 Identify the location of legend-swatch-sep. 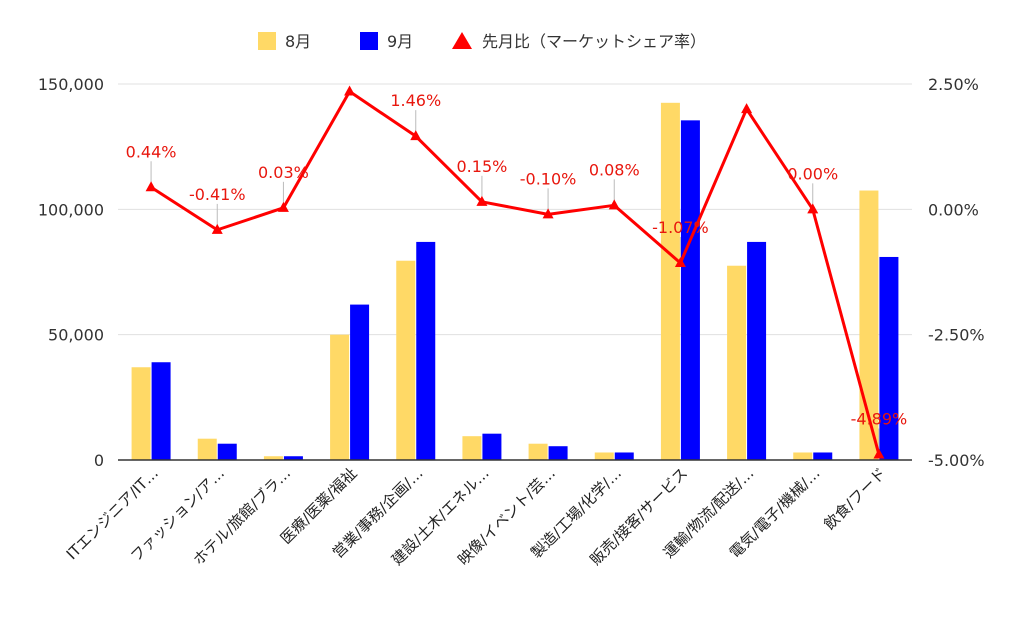
(369, 41).